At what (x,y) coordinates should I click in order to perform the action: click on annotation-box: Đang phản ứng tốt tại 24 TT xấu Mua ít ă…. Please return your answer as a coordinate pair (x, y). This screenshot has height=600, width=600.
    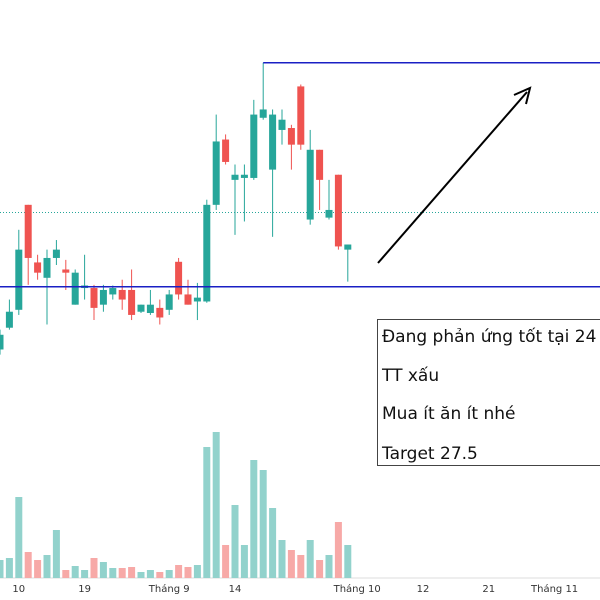
    Looking at the image, I should click on (488, 392).